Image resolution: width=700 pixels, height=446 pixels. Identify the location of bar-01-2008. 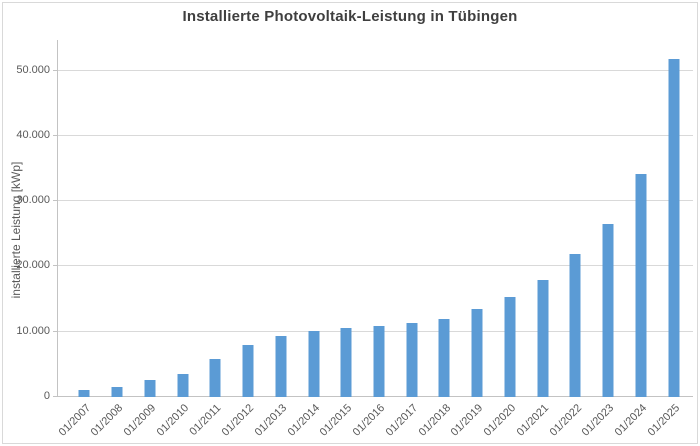
(117, 392).